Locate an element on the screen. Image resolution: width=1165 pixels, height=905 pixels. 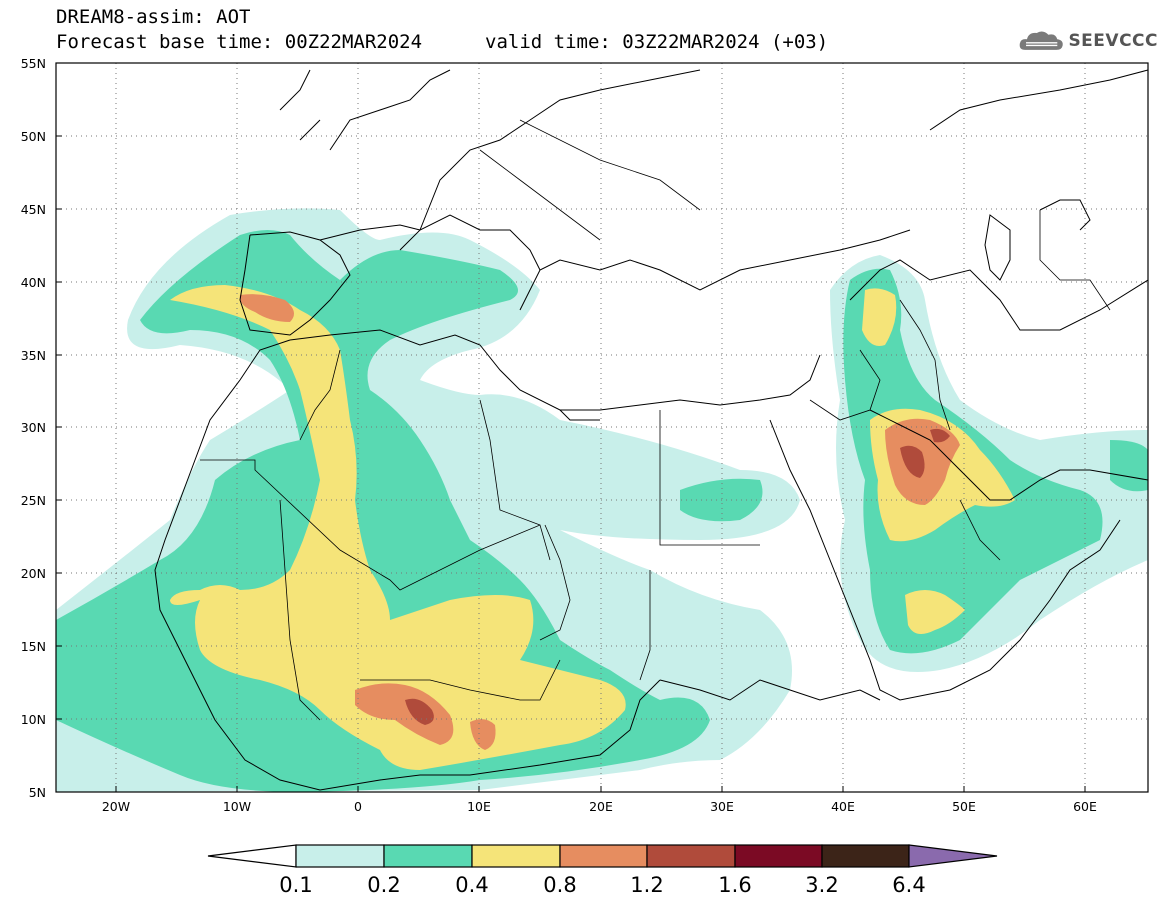
lon-tick-label: 10W is located at coordinates (237, 806).